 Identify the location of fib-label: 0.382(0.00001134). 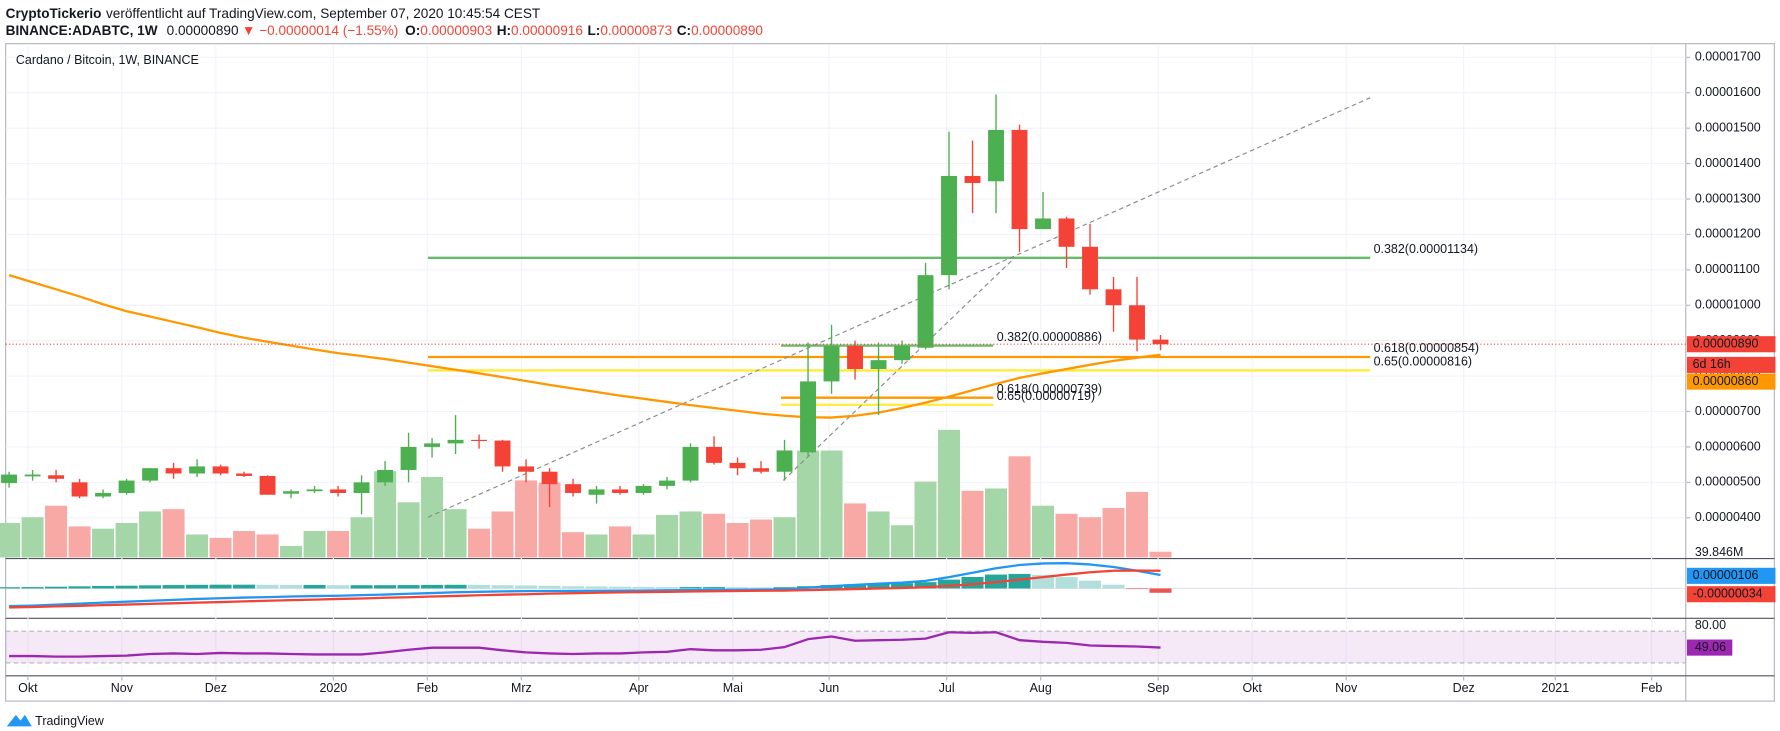
(1426, 249).